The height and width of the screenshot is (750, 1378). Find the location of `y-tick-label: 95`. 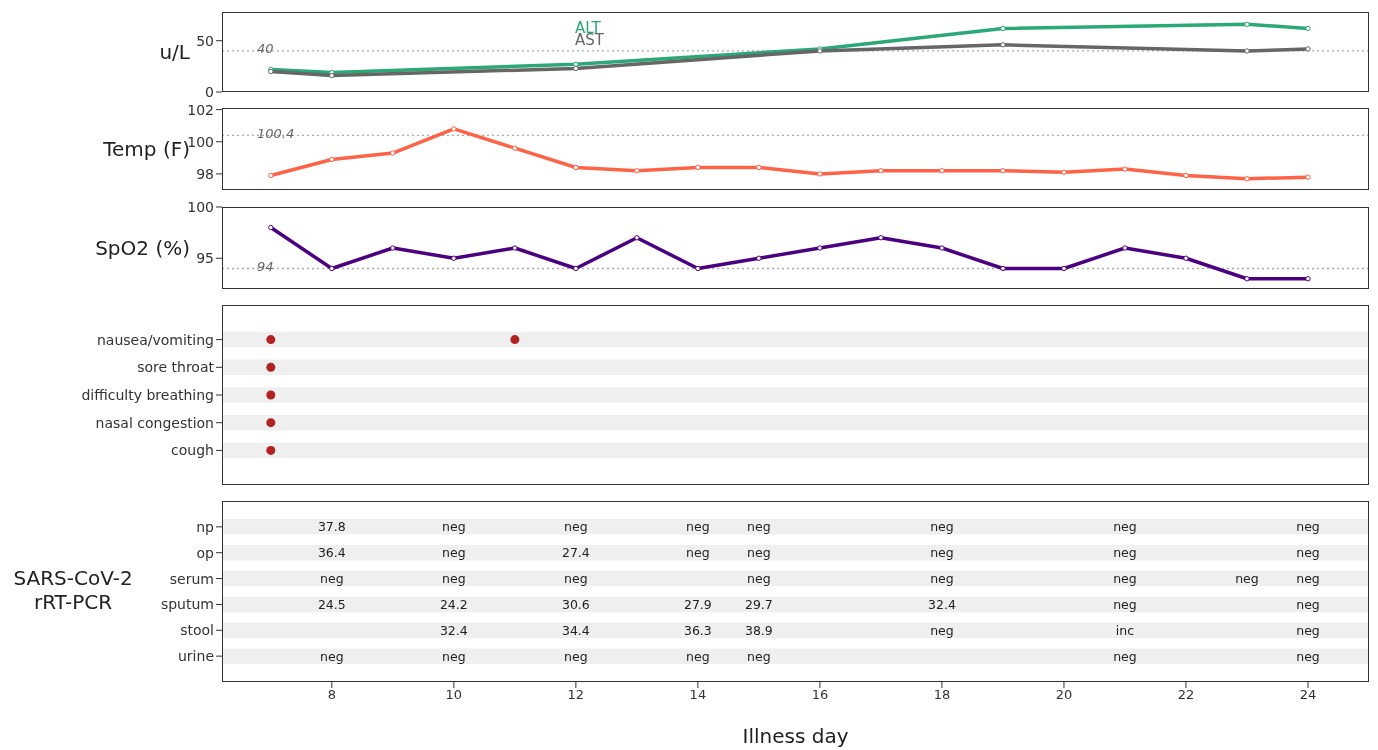

y-tick-label: 95 is located at coordinates (205, 258).